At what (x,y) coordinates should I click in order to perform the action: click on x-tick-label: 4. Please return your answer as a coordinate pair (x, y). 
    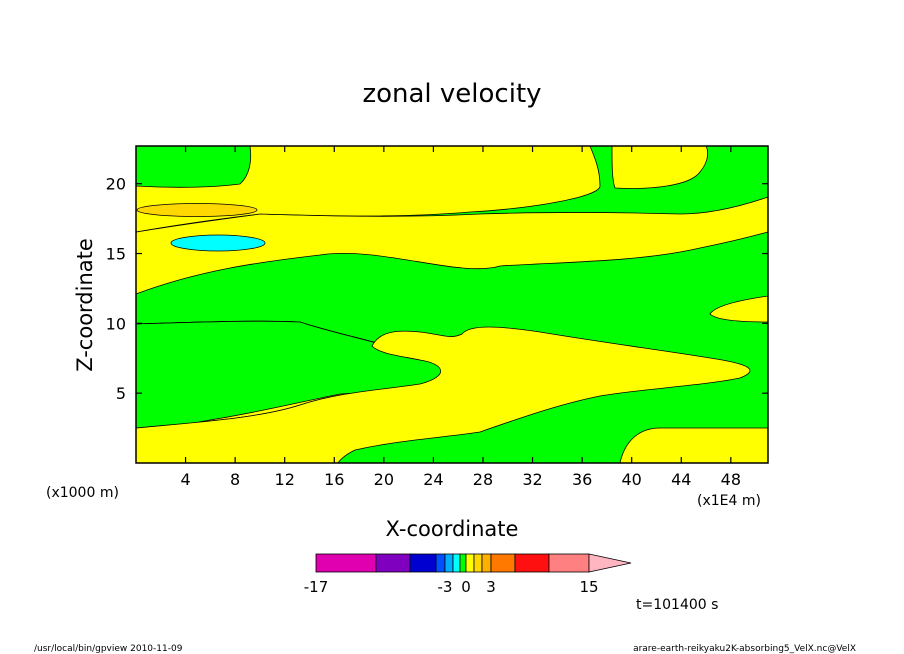
    Looking at the image, I should click on (185, 479).